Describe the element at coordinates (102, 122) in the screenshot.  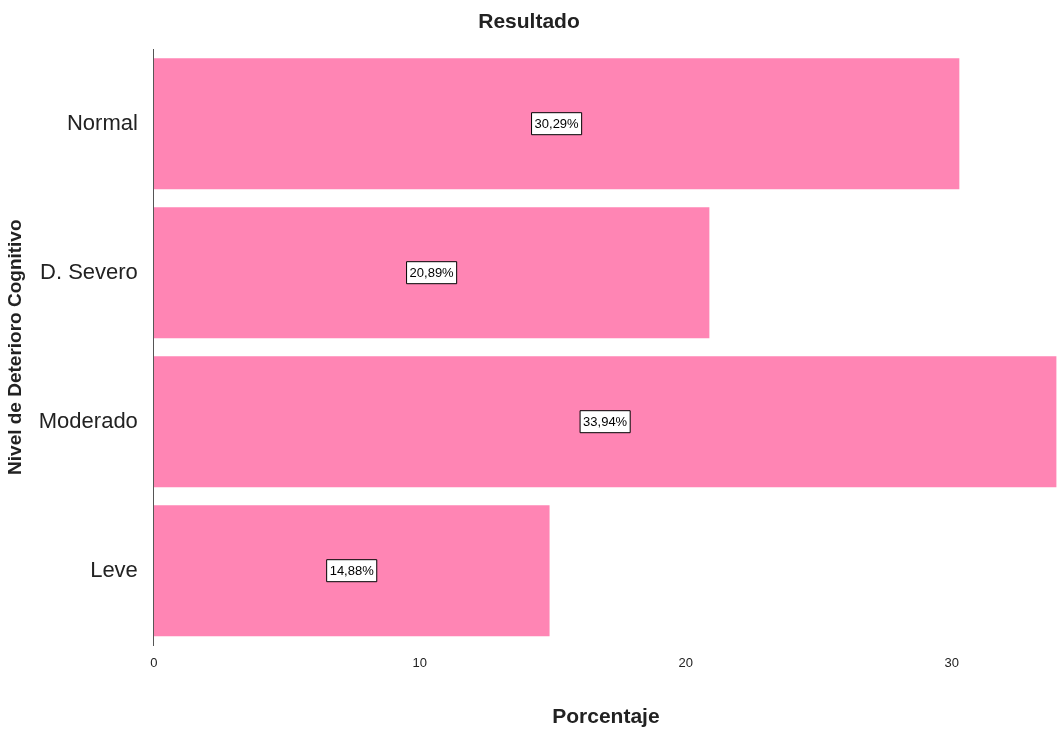
I see `y-tick-label: Normal` at that location.